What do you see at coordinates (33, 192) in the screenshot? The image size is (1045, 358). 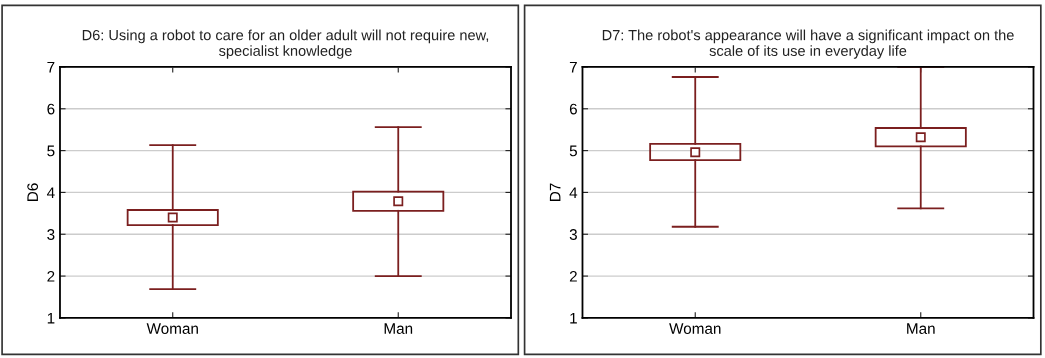 I see `y-axis-title: D6` at bounding box center [33, 192].